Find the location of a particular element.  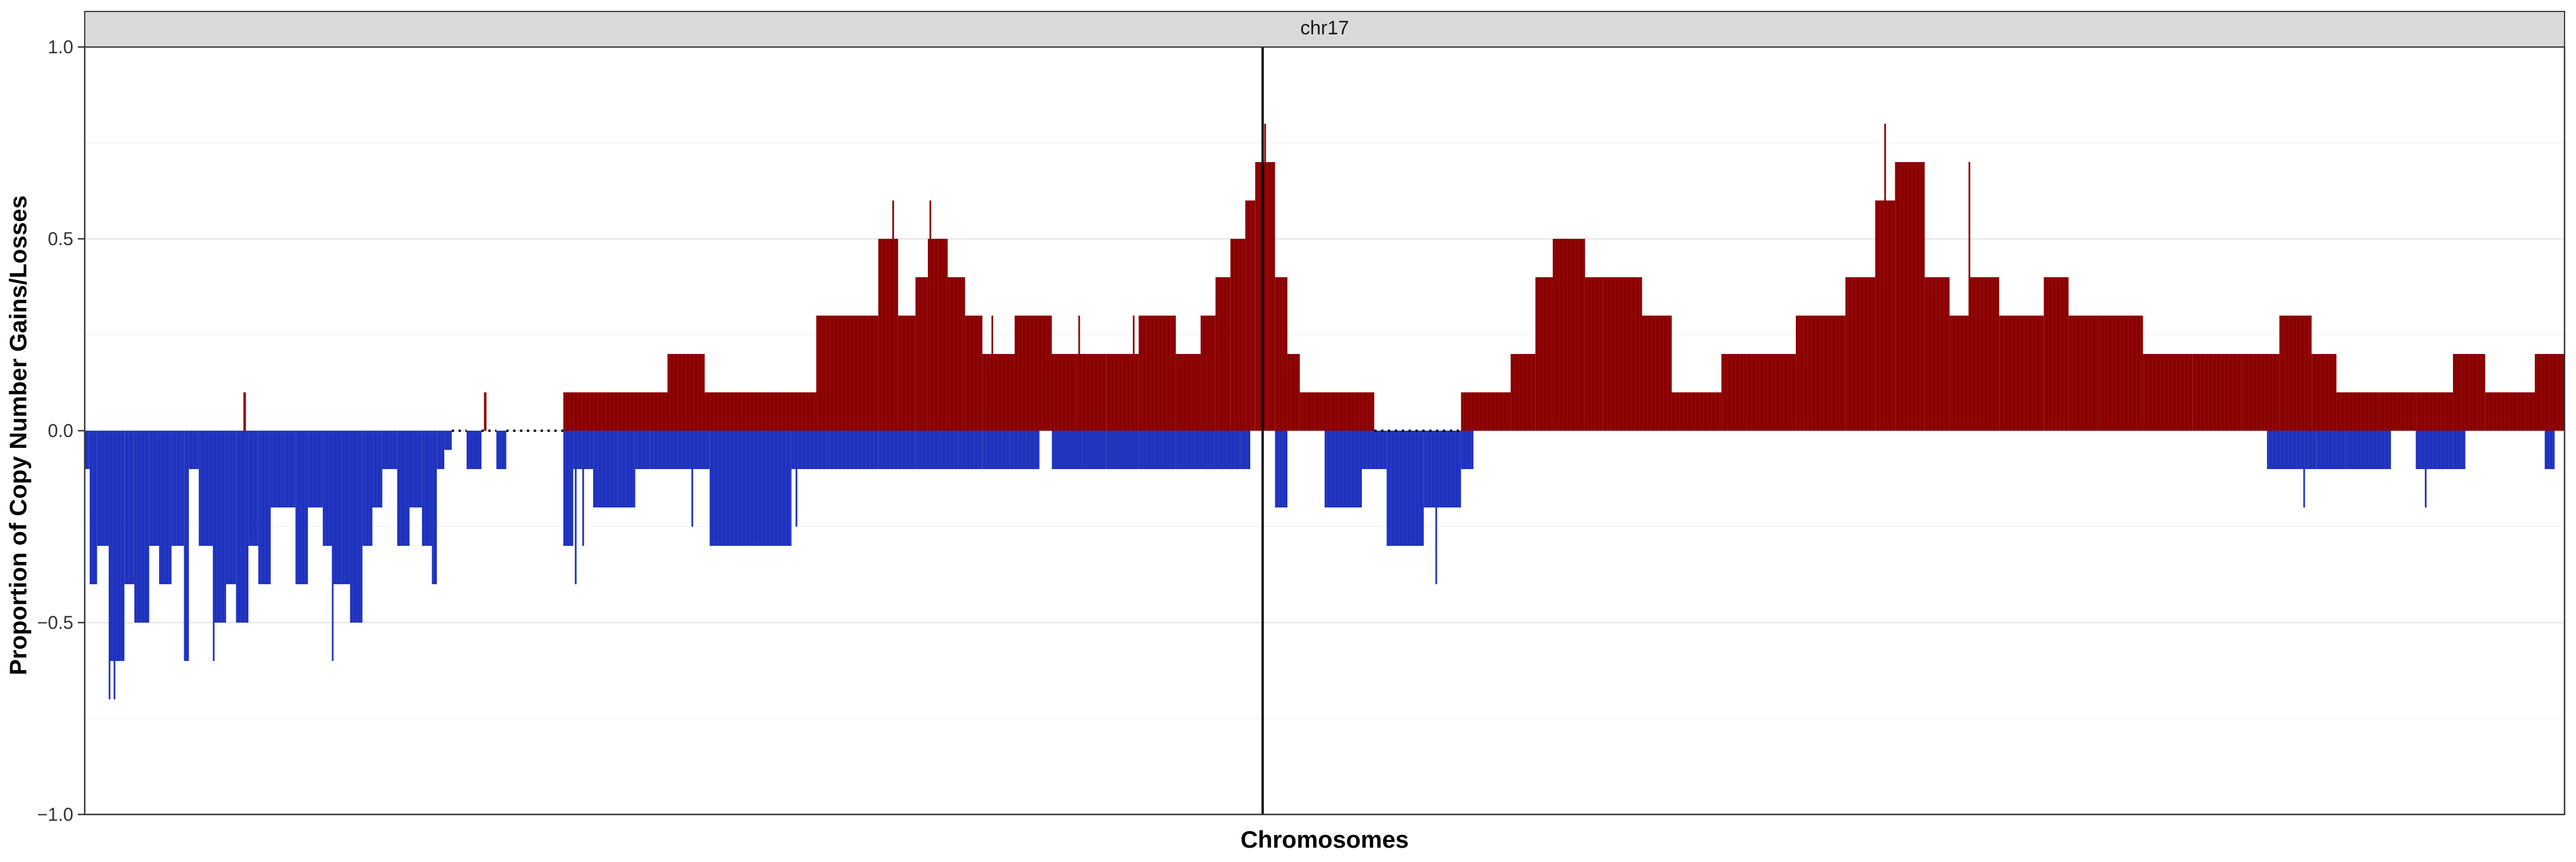

y-tick-label: 0.0 is located at coordinates (60, 431).